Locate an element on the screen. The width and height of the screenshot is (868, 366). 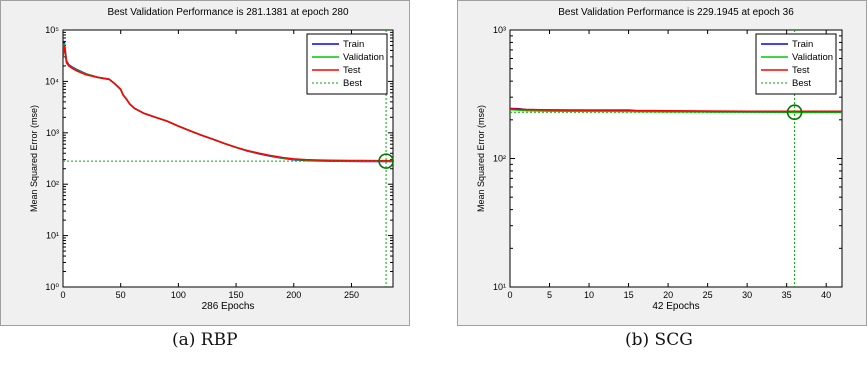
x-tick-label: 150 is located at coordinates (236, 295).